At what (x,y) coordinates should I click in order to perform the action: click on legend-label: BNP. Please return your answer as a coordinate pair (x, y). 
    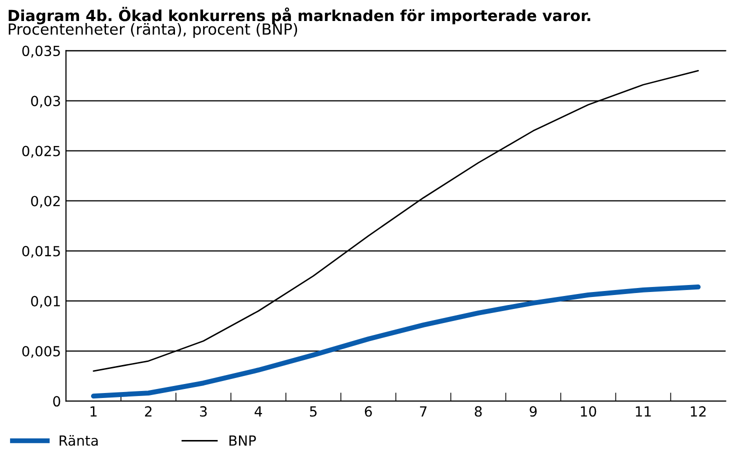
    Looking at the image, I should click on (242, 440).